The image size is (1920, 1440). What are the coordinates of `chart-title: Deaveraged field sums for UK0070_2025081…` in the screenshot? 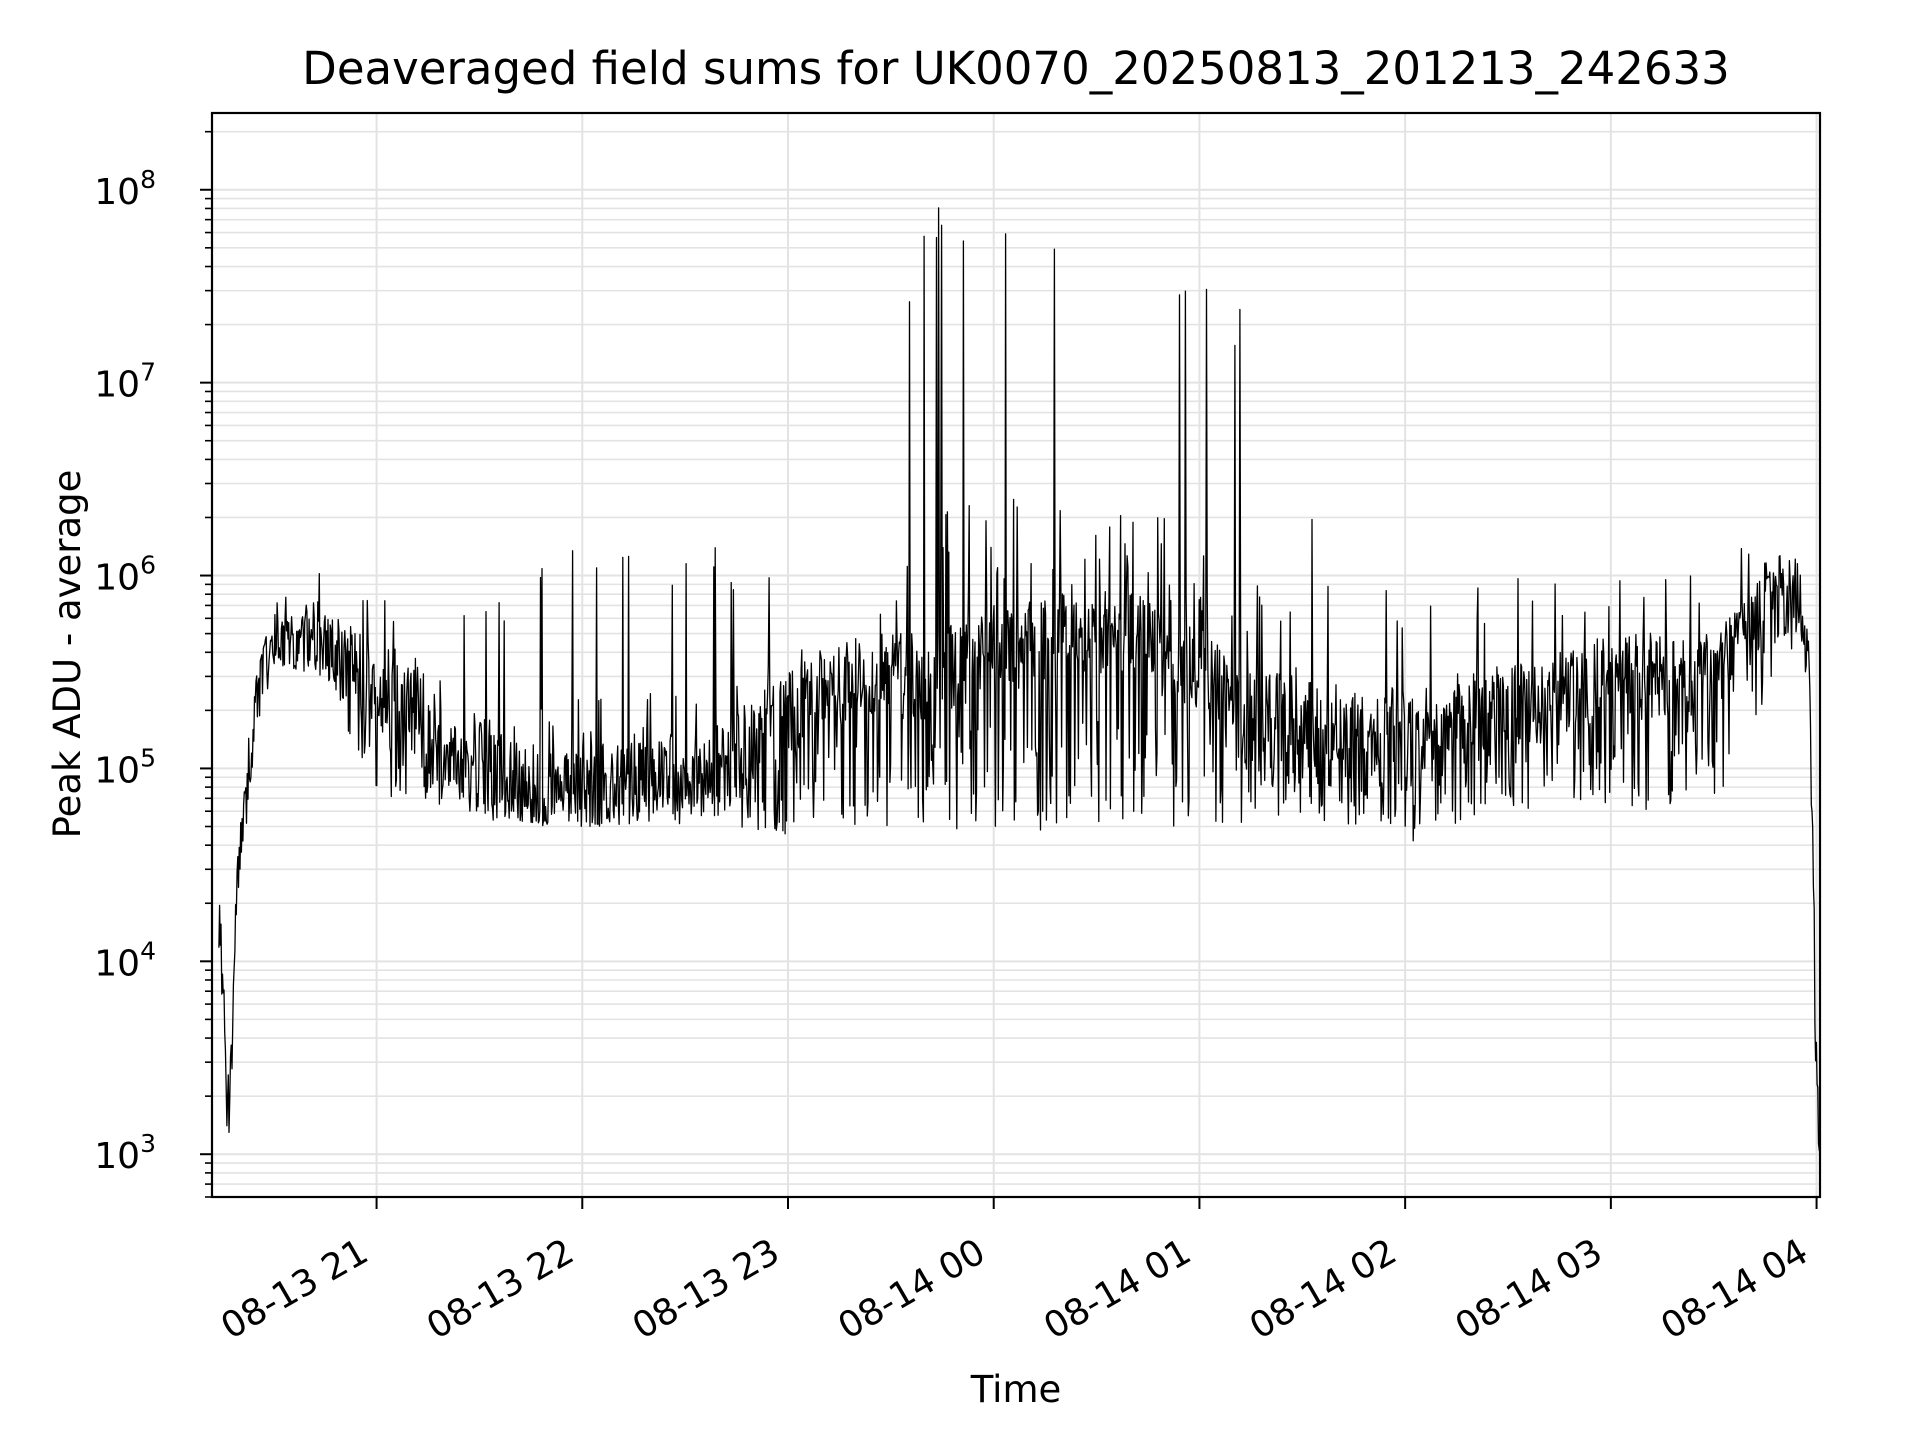 It's located at (1016, 68).